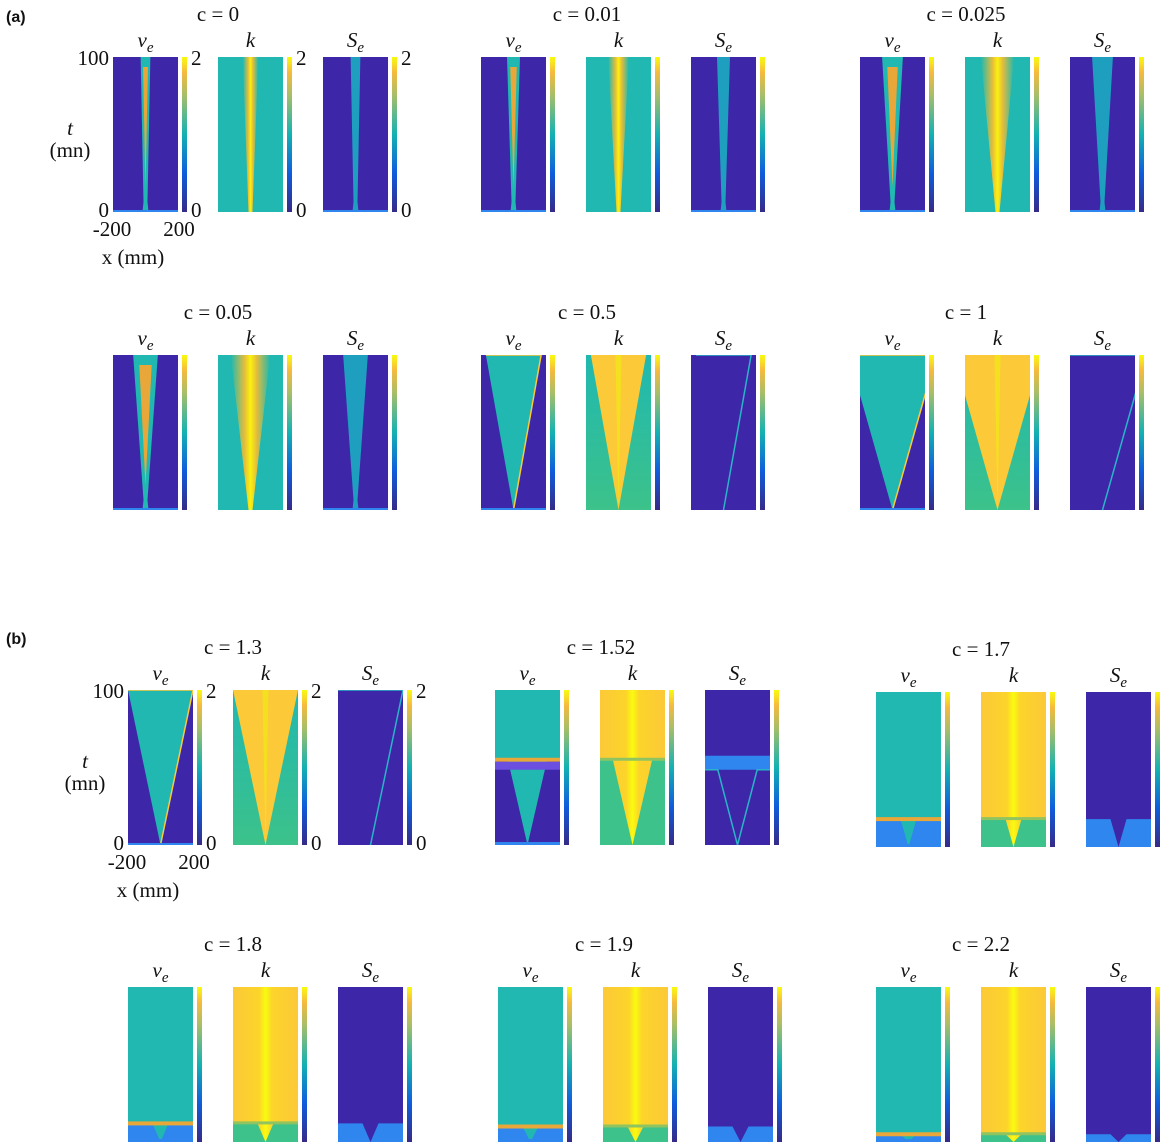 This screenshot has width=1161, height=1147. What do you see at coordinates (85, 761) in the screenshot?
I see `y-label: t` at bounding box center [85, 761].